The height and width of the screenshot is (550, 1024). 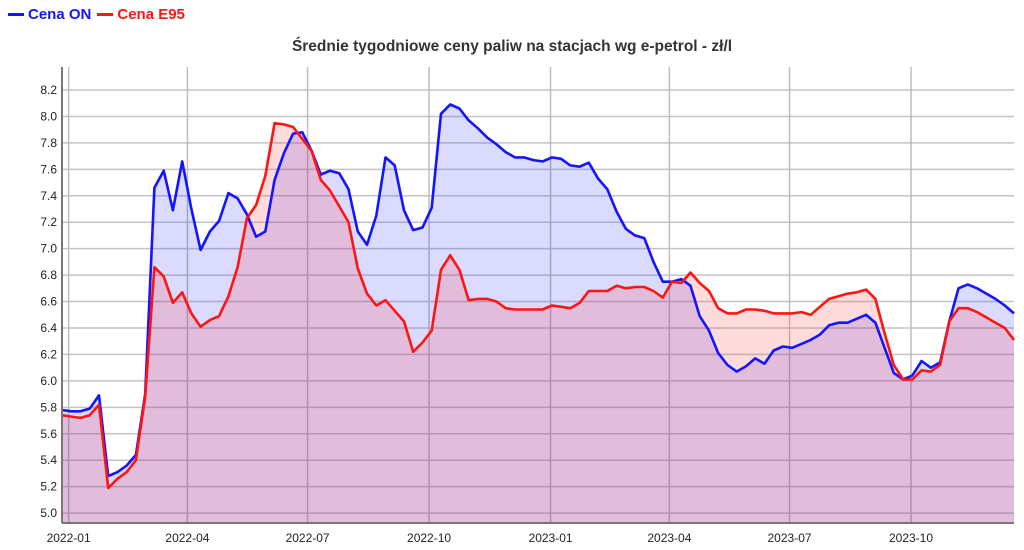 I want to click on y-tick-label: 5.2, so click(x=48, y=487).